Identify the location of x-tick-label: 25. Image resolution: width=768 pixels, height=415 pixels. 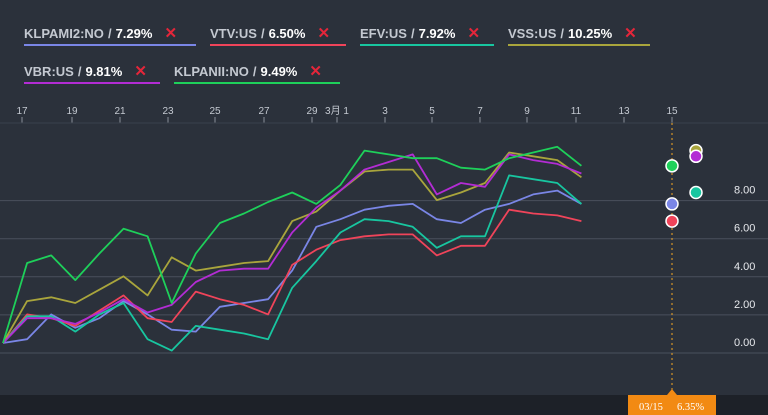
(215, 111).